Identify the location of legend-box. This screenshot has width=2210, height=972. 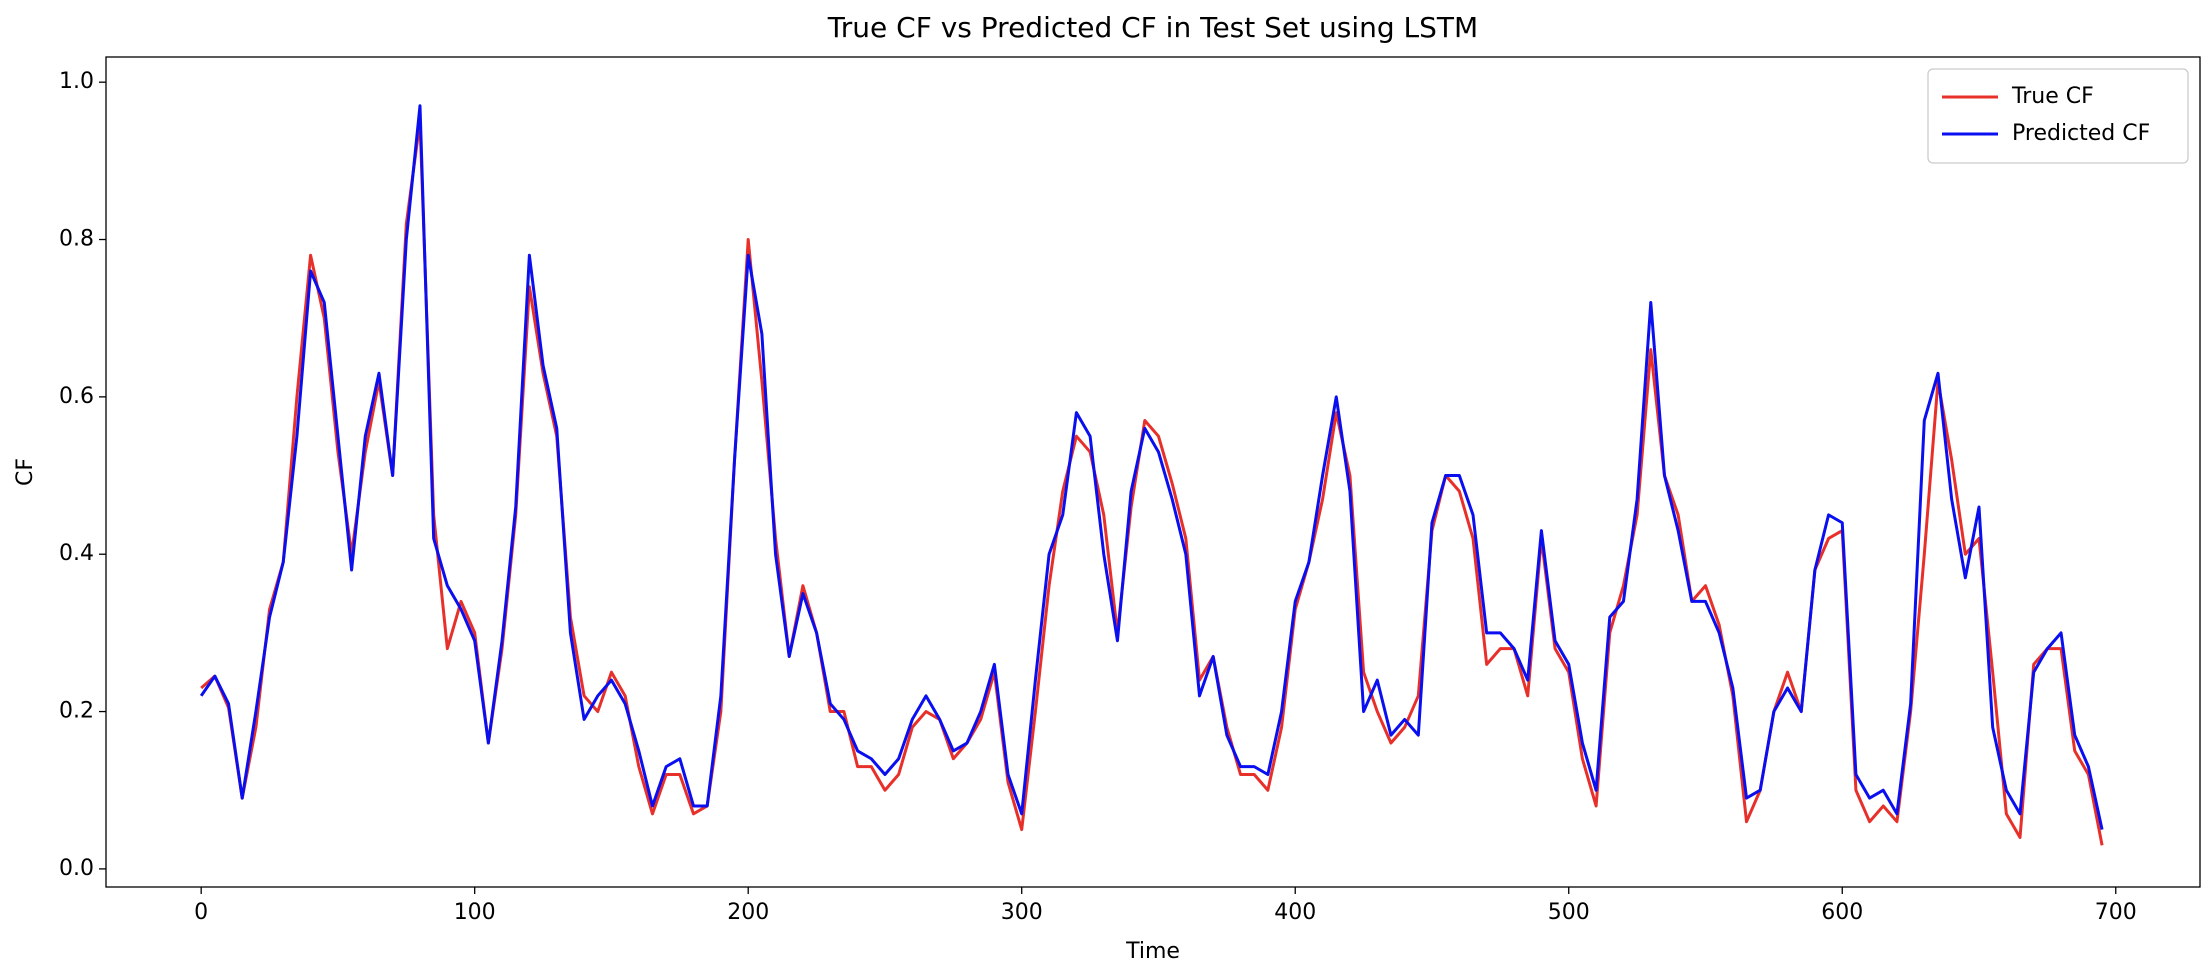
(2058, 116).